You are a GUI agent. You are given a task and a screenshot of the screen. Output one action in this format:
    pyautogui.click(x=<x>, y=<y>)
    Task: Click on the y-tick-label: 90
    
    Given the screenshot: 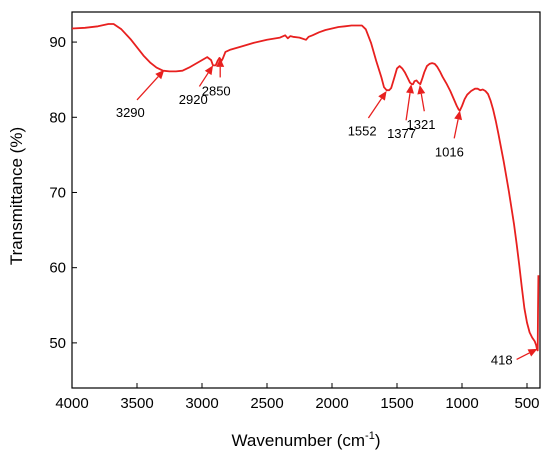 What is the action you would take?
    pyautogui.click(x=57, y=42)
    